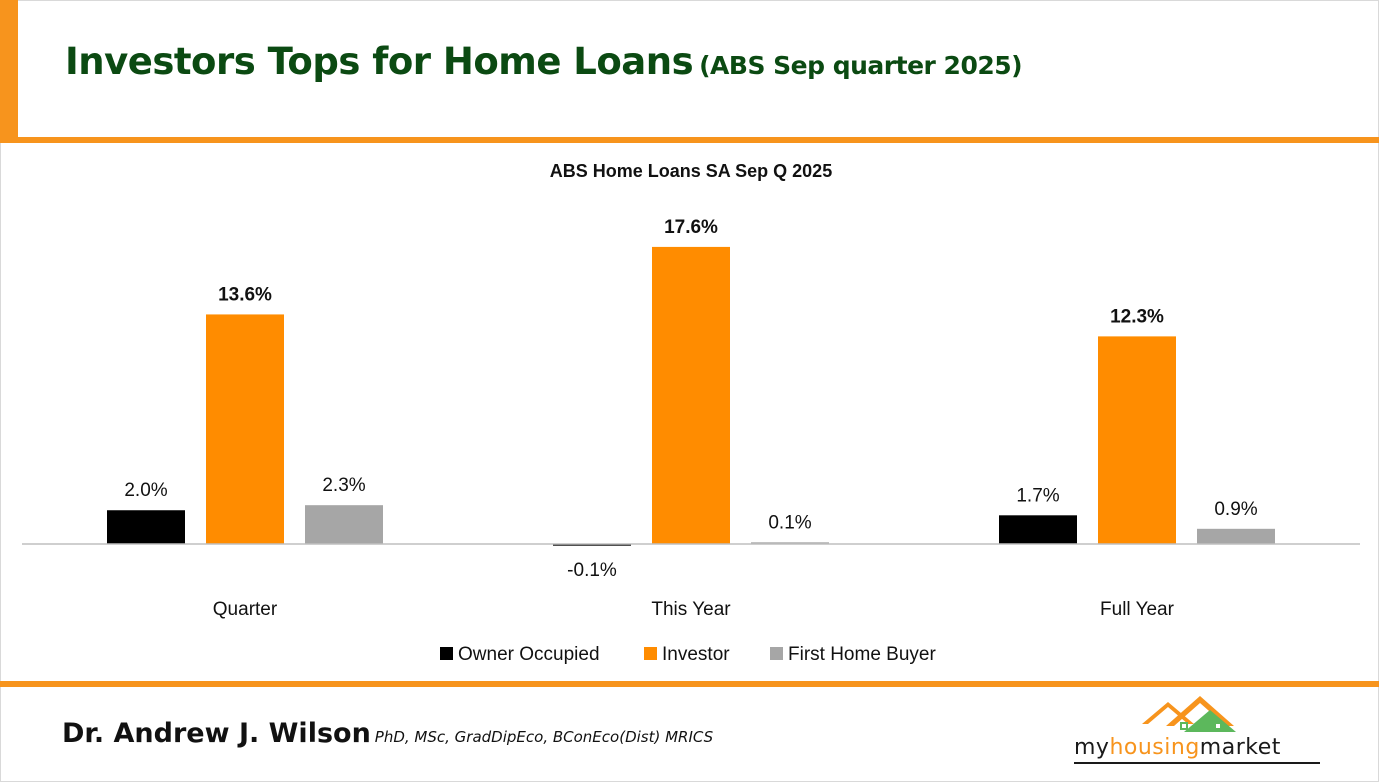 The height and width of the screenshot is (782, 1379). I want to click on data-label: -0.1%, so click(592, 570).